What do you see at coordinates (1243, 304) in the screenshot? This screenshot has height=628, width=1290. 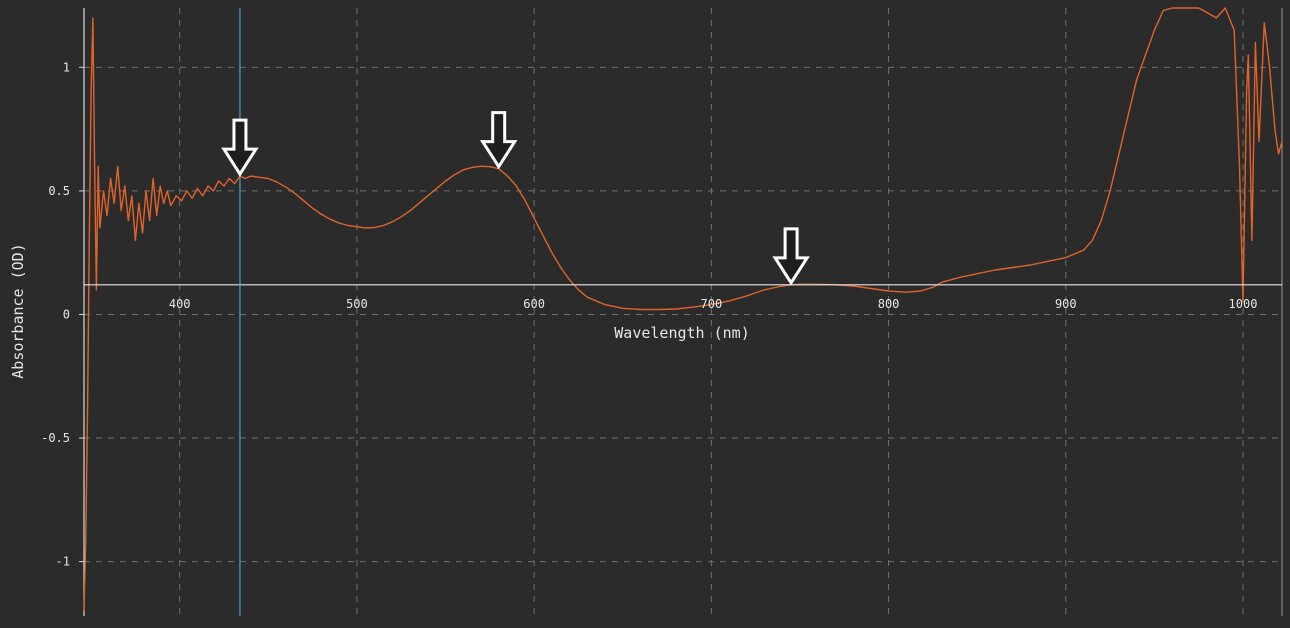 I see `x-tick-label: 1000` at bounding box center [1243, 304].